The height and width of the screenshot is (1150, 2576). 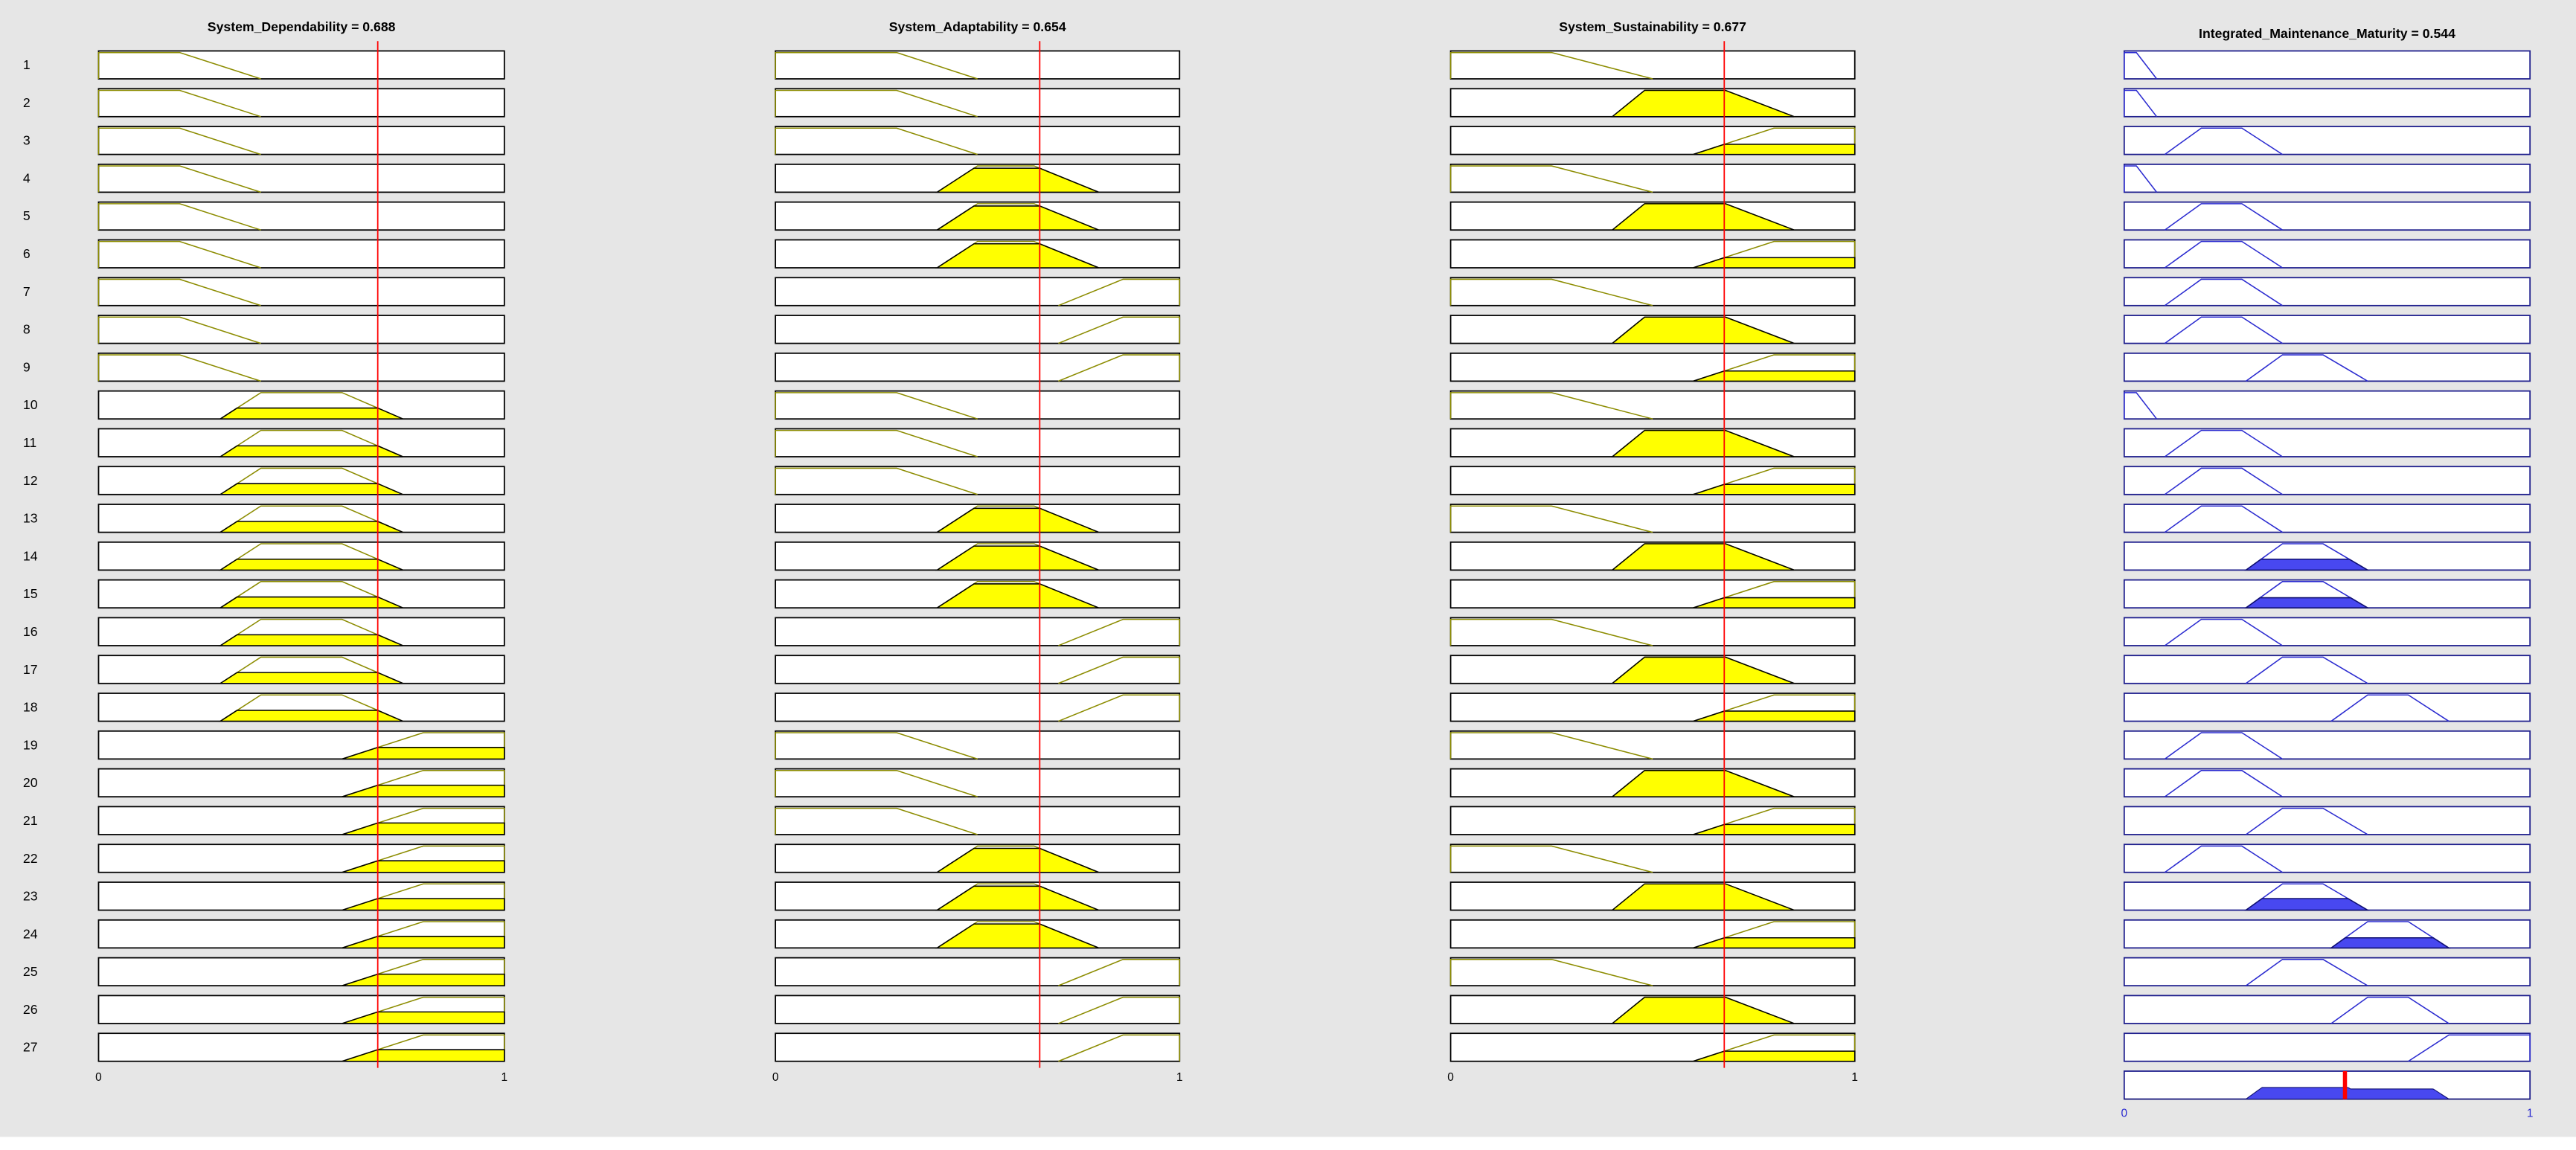 I want to click on rule-number: 26, so click(x=30, y=1009).